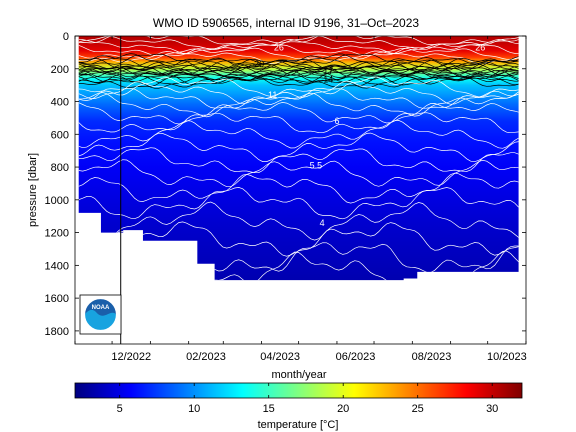  I want to click on y-tick-label: 1800, so click(57, 332).